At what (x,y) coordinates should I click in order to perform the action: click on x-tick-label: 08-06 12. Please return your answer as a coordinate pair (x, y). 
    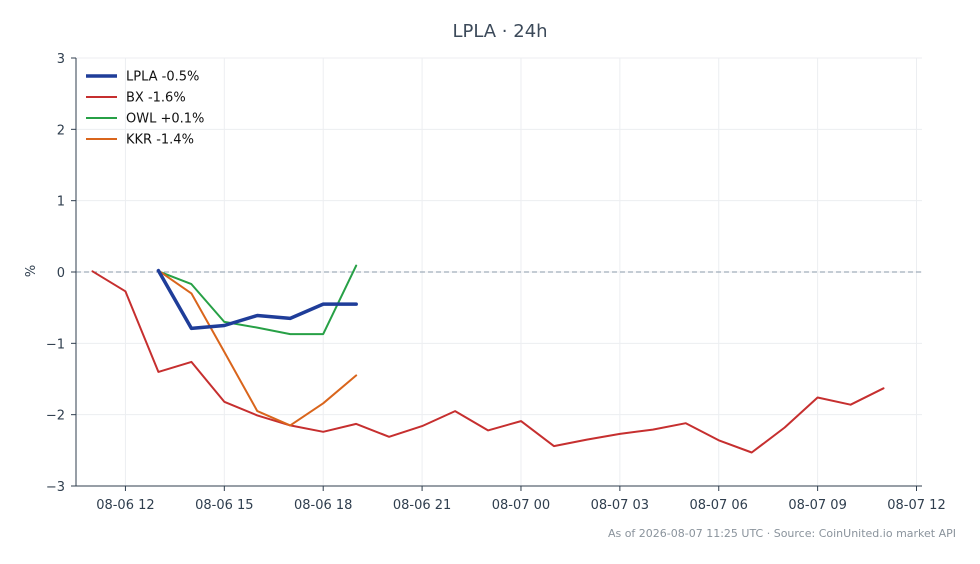
    Looking at the image, I should click on (125, 505).